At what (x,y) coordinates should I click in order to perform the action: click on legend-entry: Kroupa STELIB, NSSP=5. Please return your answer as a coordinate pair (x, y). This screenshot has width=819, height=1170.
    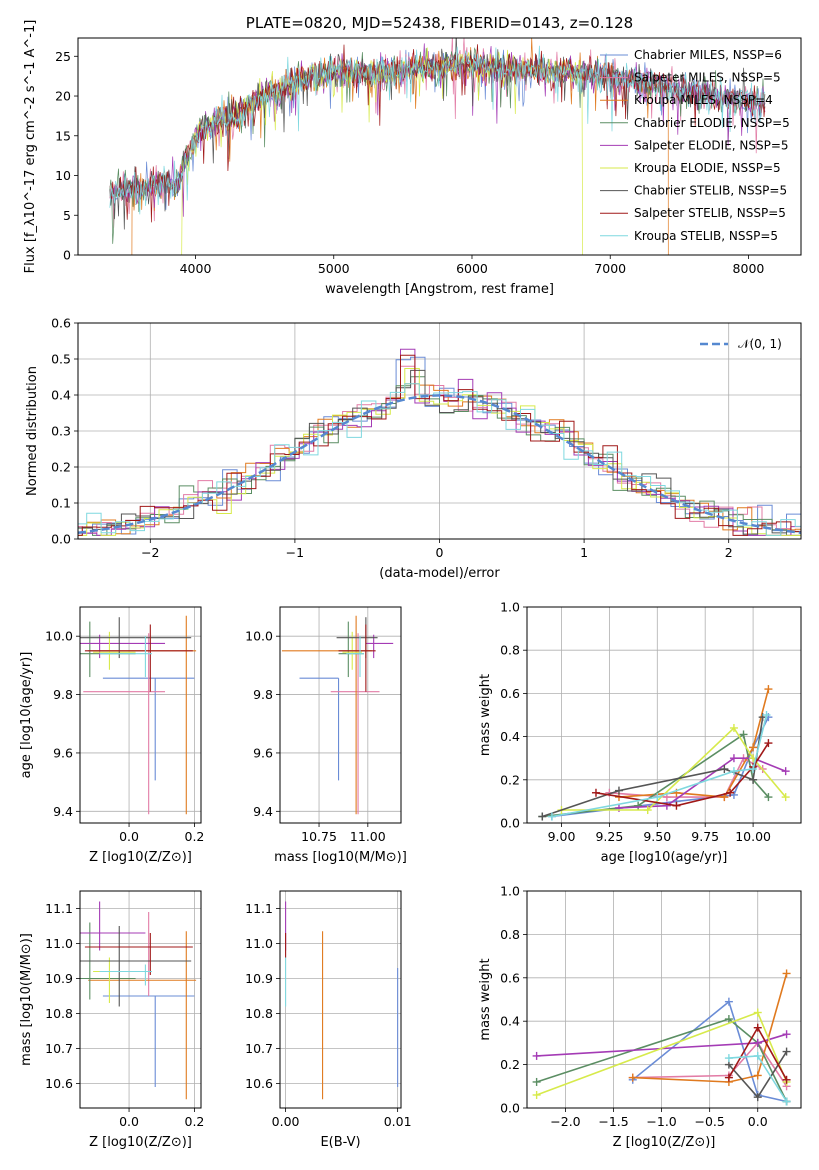
    Looking at the image, I should click on (706, 236).